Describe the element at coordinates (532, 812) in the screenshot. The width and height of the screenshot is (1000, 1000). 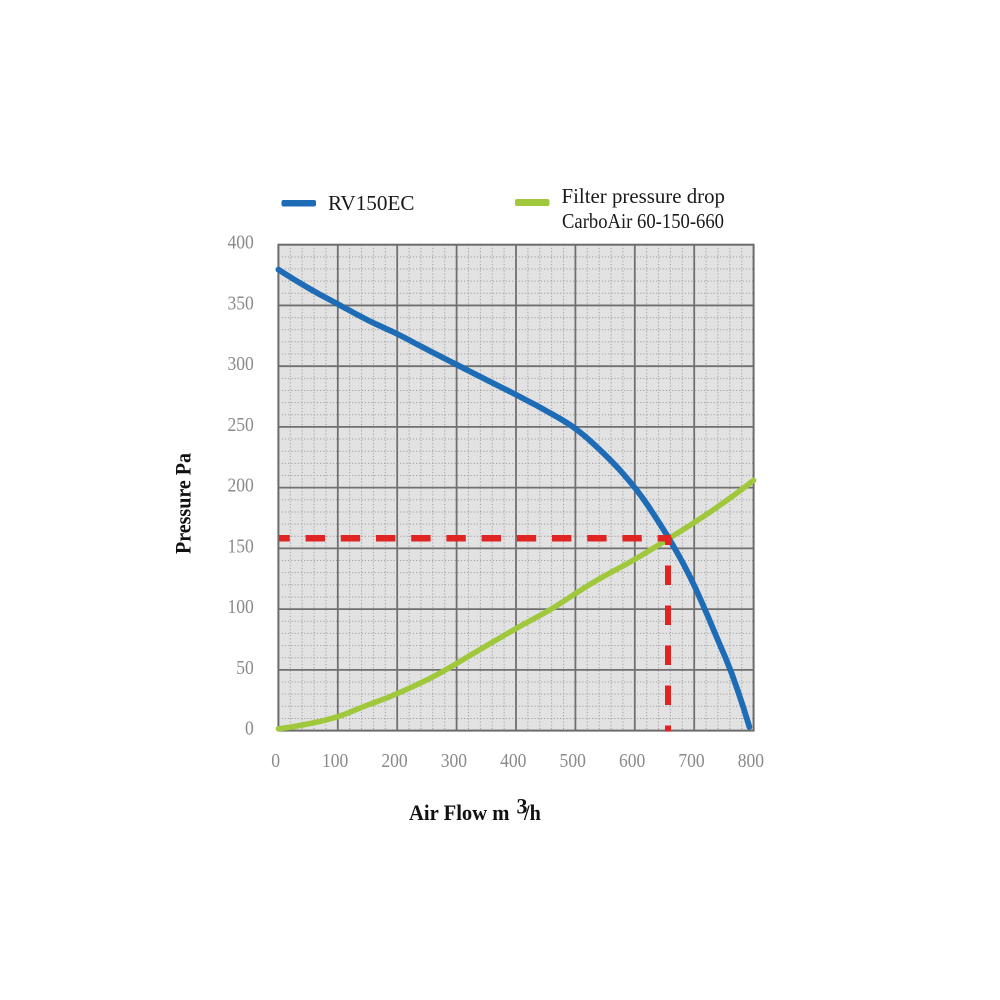
I see `svg-text: /h` at that location.